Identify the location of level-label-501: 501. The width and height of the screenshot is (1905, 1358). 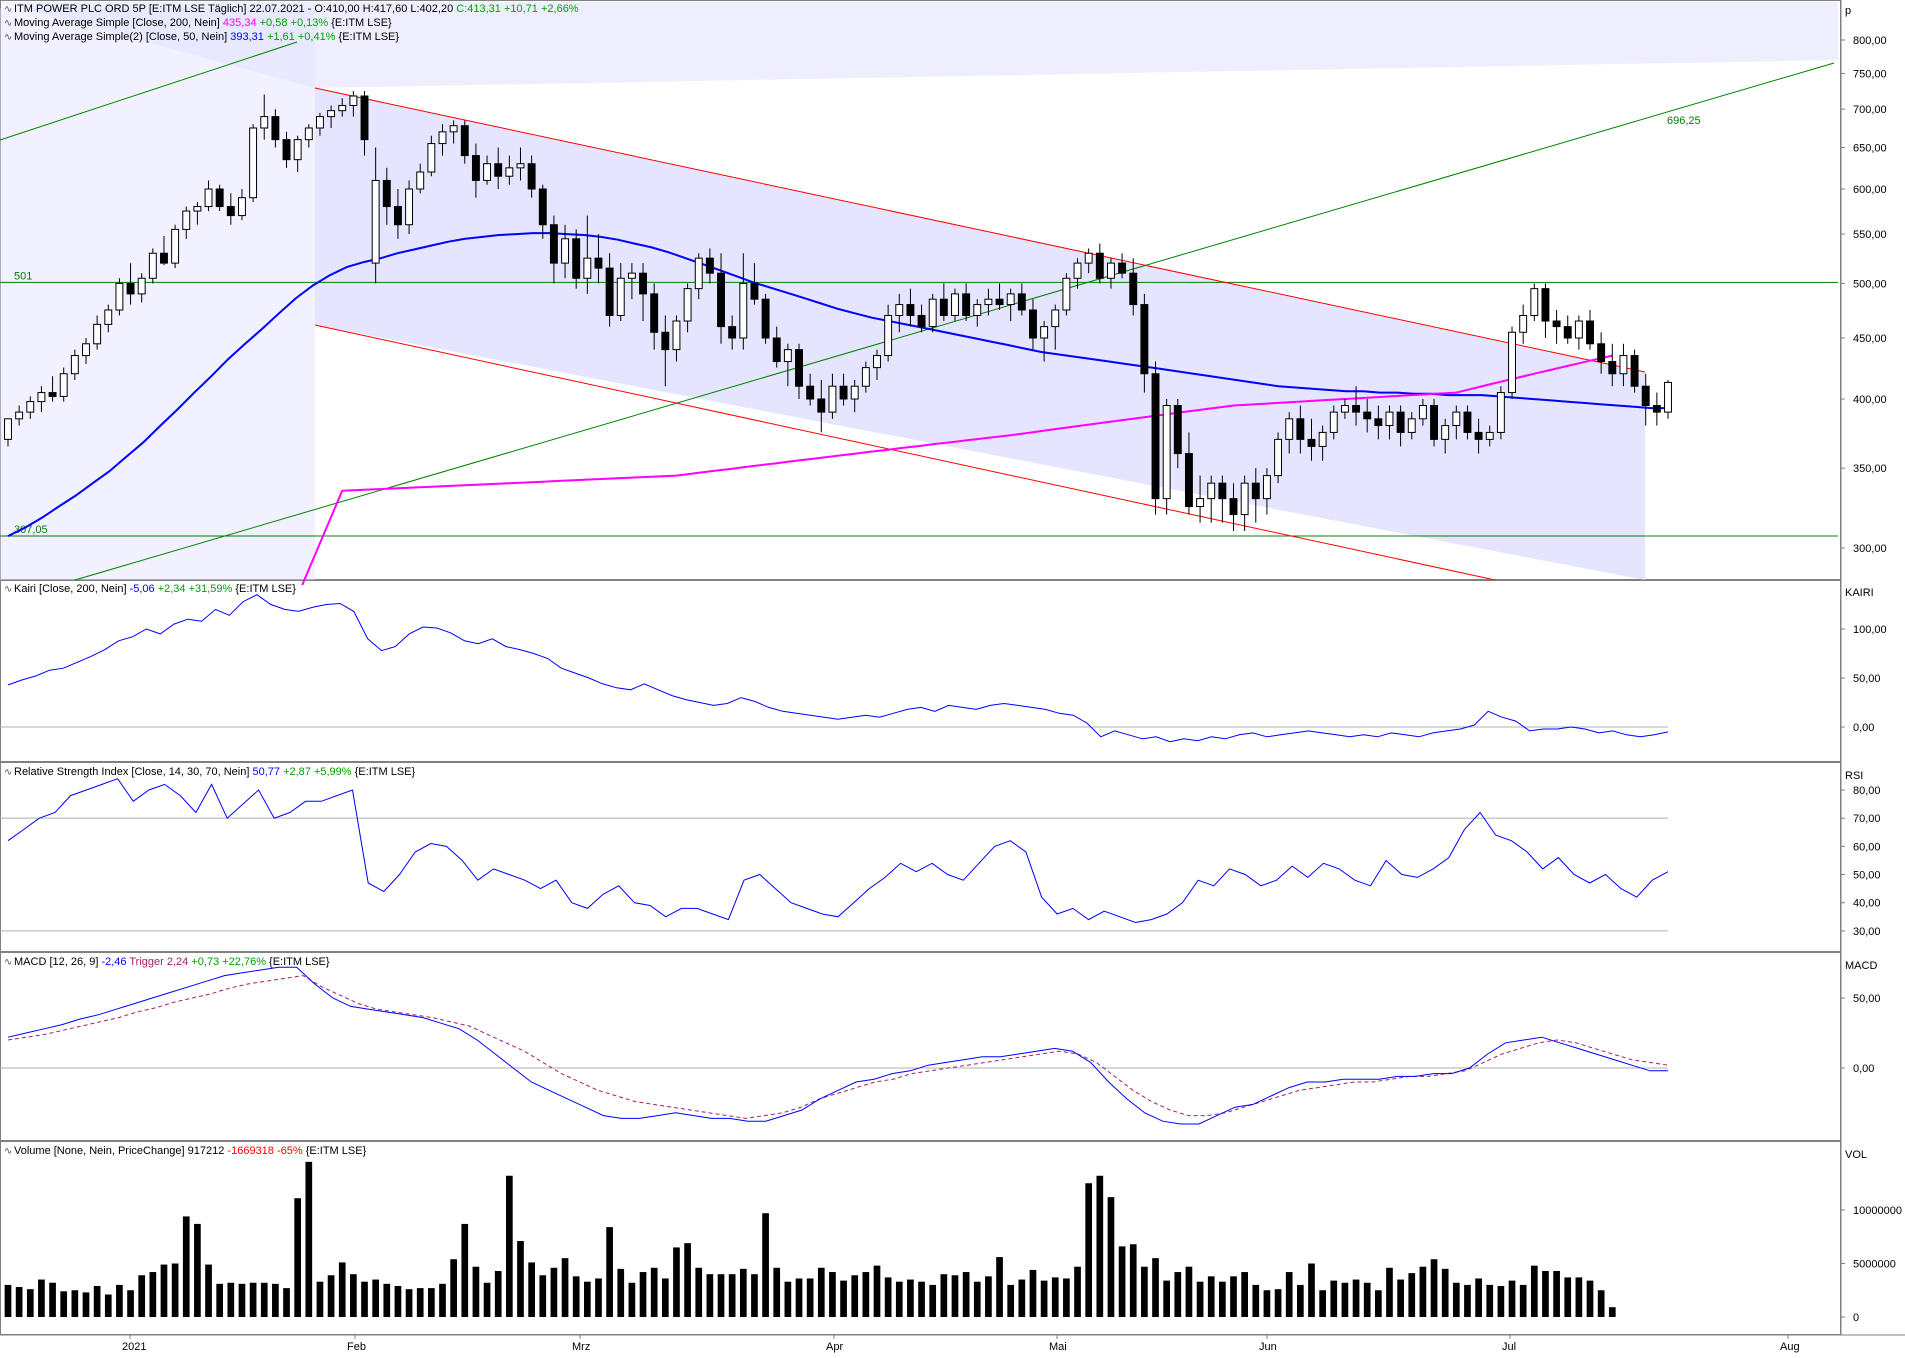
(23, 276).